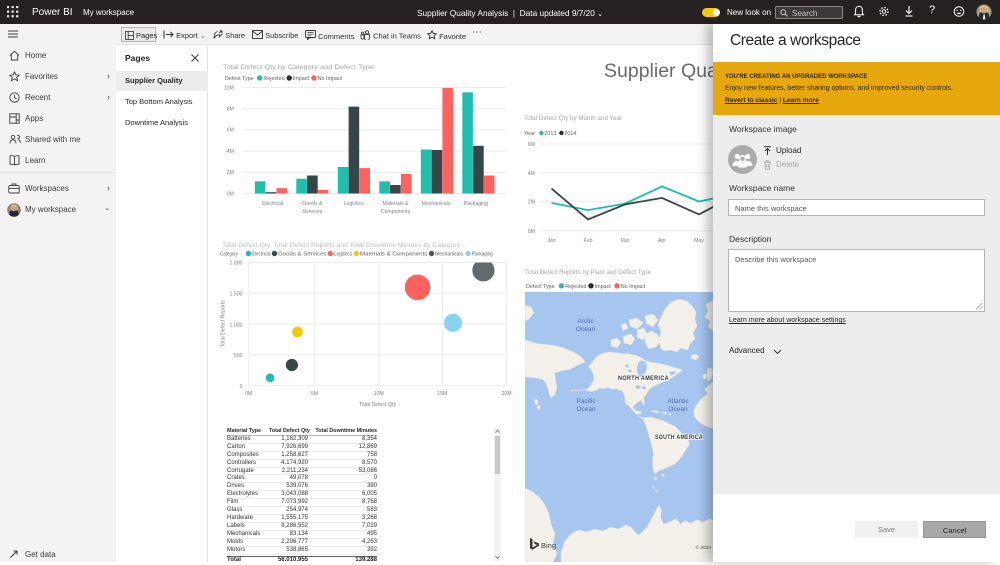  What do you see at coordinates (678, 401) in the screenshot?
I see `svg-text: Atlantic` at bounding box center [678, 401].